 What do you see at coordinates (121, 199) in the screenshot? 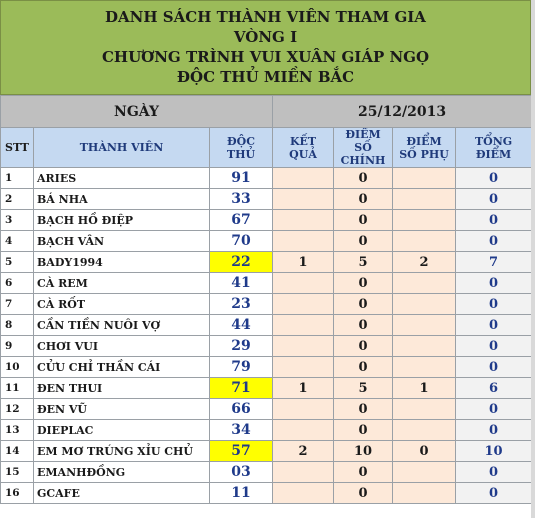
I see `cell-member-name: BÁ NHA` at bounding box center [121, 199].